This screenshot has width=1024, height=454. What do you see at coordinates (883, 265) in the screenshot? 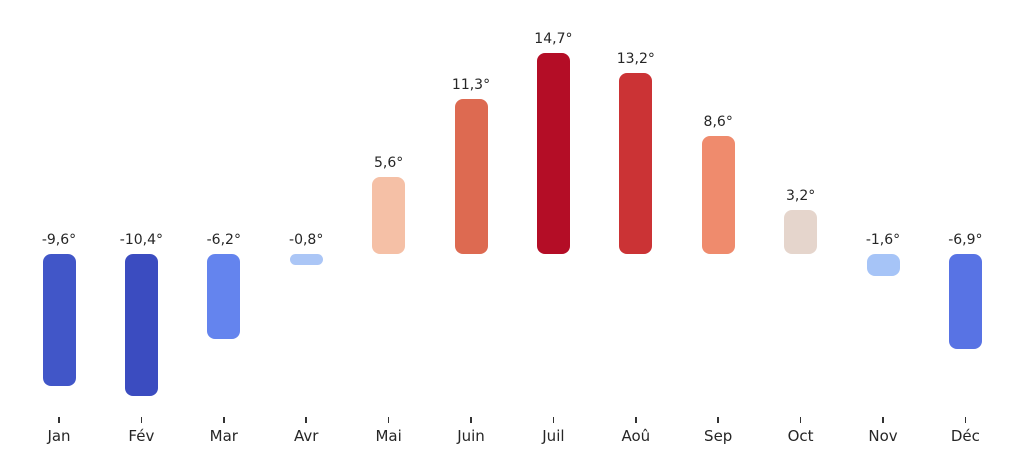
I see `bar-nov` at bounding box center [883, 265].